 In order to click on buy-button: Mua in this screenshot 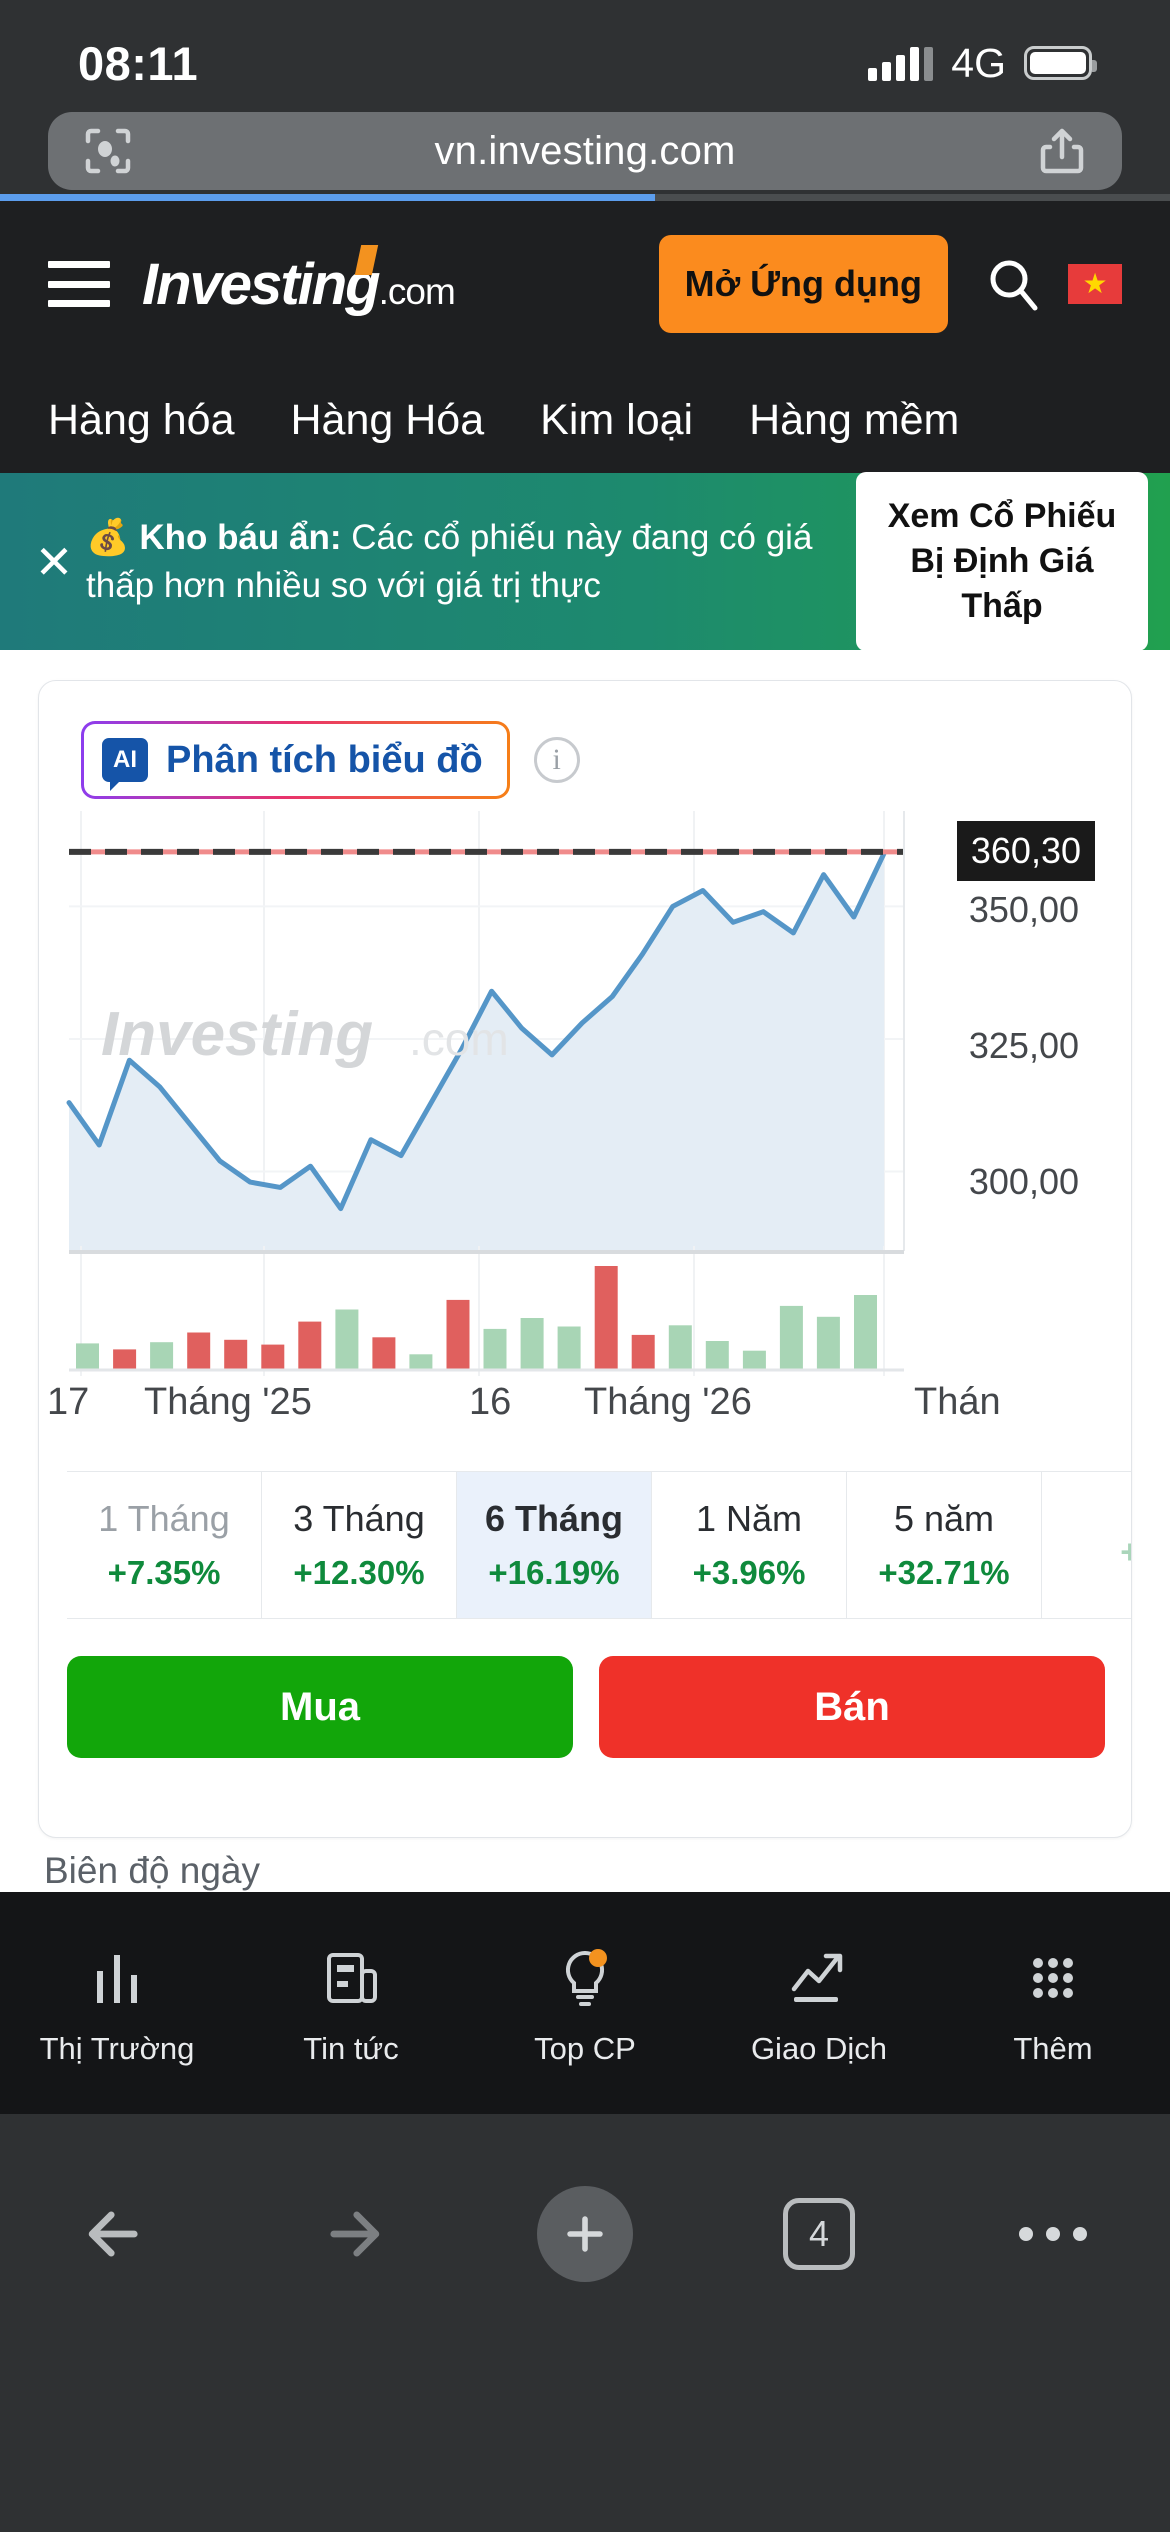, I will do `click(320, 1707)`.